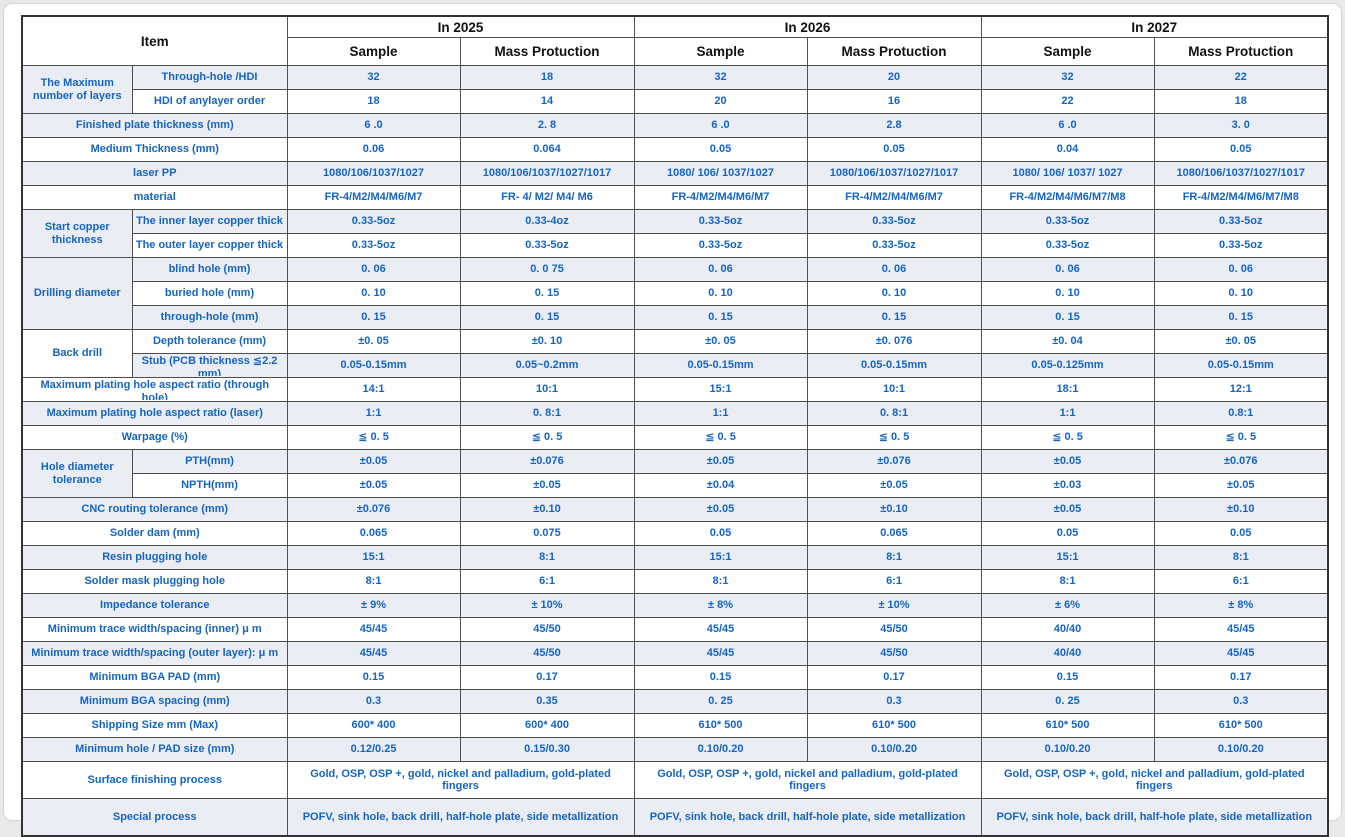 The image size is (1345, 837). Describe the element at coordinates (1067, 365) in the screenshot. I see `cell-value-text: 0.05-0.125mm` at that location.